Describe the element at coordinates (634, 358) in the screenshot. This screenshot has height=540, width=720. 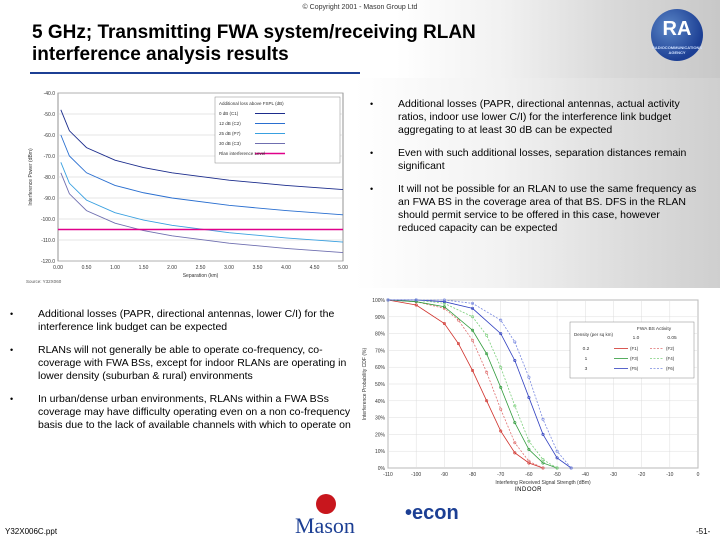
I see `legend-entry: (F3)` at that location.